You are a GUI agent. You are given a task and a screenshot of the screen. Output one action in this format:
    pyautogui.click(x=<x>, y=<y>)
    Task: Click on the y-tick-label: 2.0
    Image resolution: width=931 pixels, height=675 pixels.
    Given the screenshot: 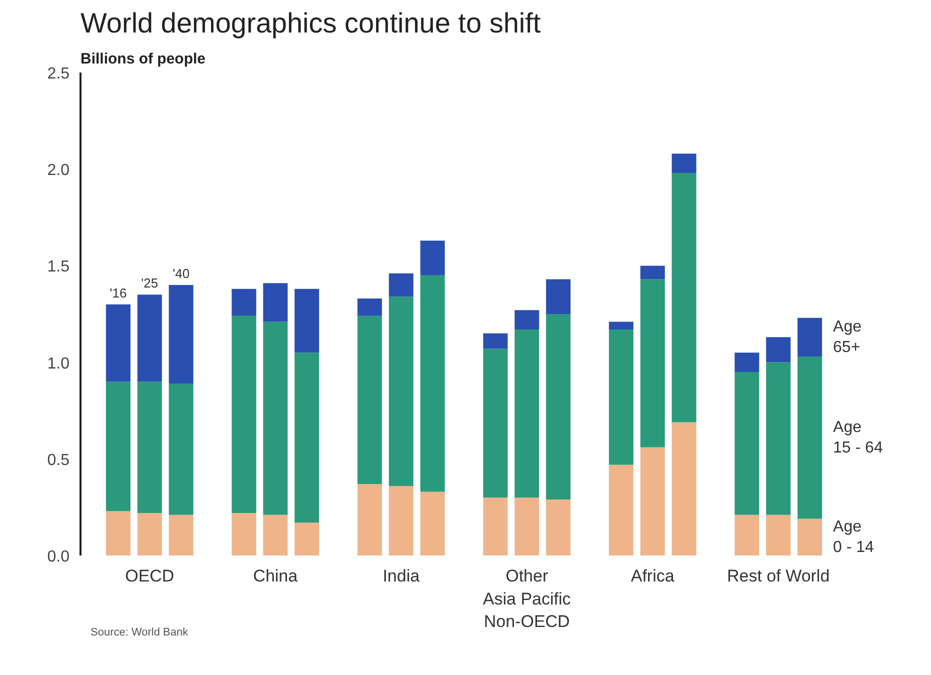 What is the action you would take?
    pyautogui.click(x=58, y=171)
    